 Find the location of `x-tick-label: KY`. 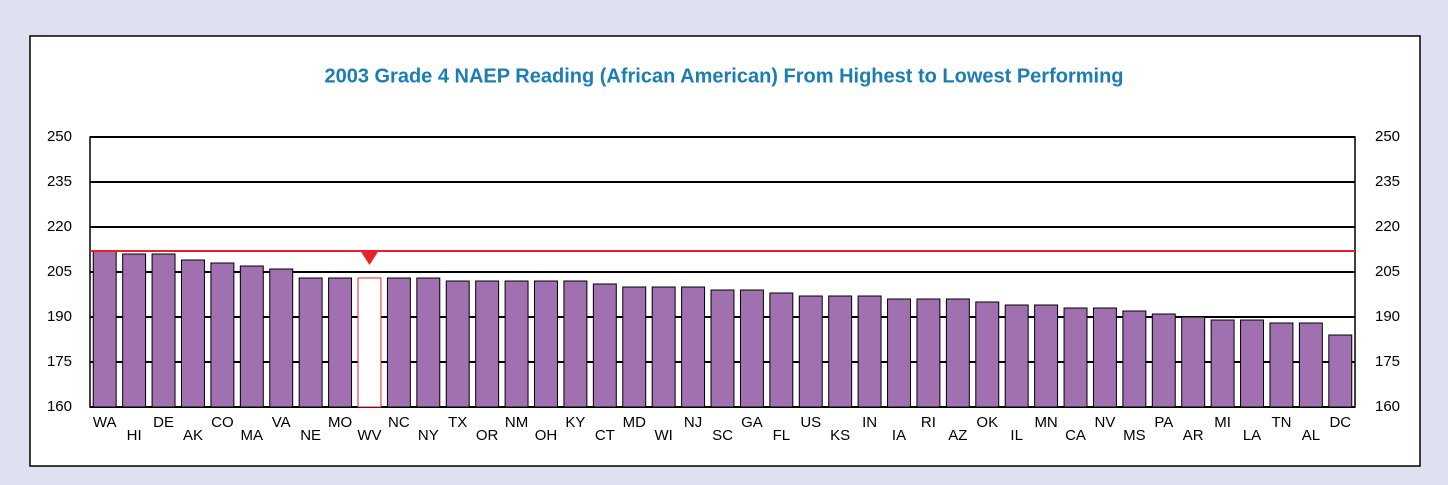

x-tick-label: KY is located at coordinates (575, 422).